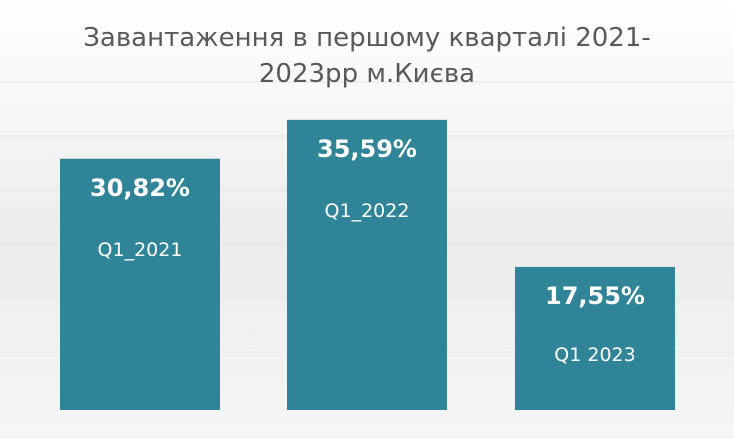 The image size is (734, 443). What do you see at coordinates (367, 149) in the screenshot?
I see `bar-value-label: 35,59%` at bounding box center [367, 149].